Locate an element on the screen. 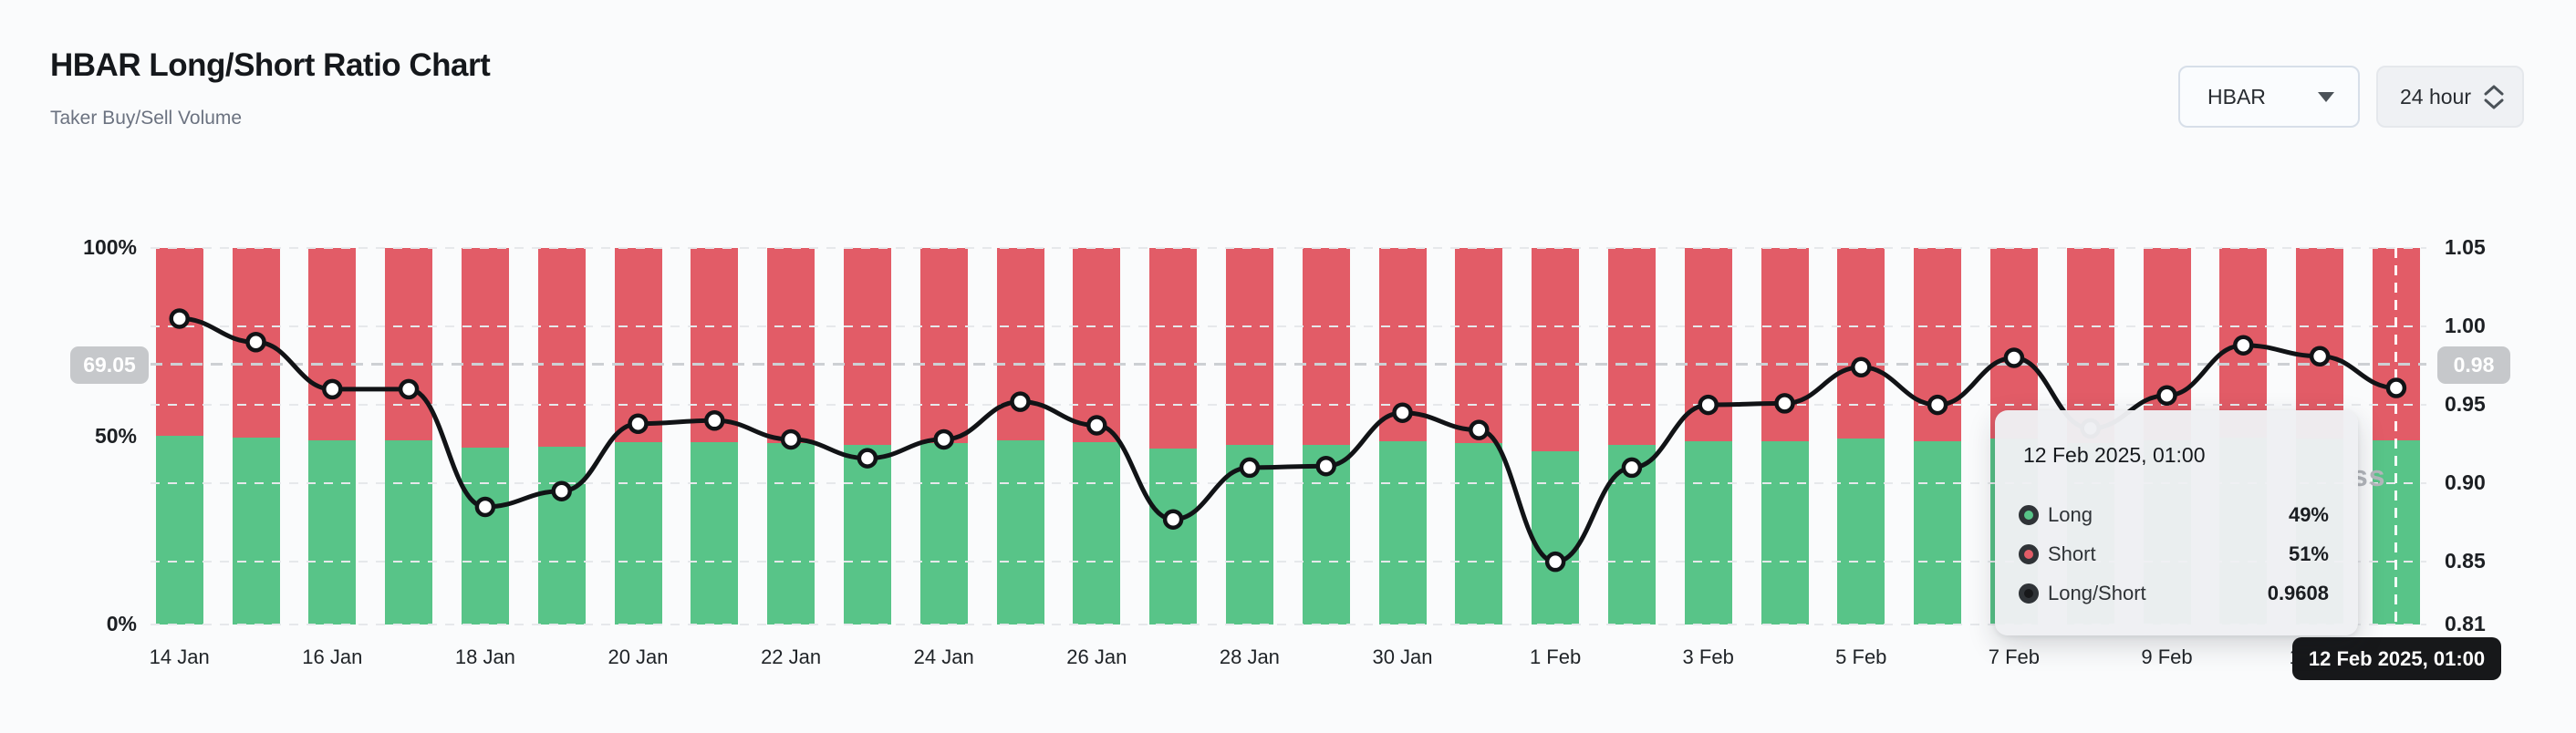 The image size is (2576, 733). ratio-point-7-feb is located at coordinates (2014, 357).